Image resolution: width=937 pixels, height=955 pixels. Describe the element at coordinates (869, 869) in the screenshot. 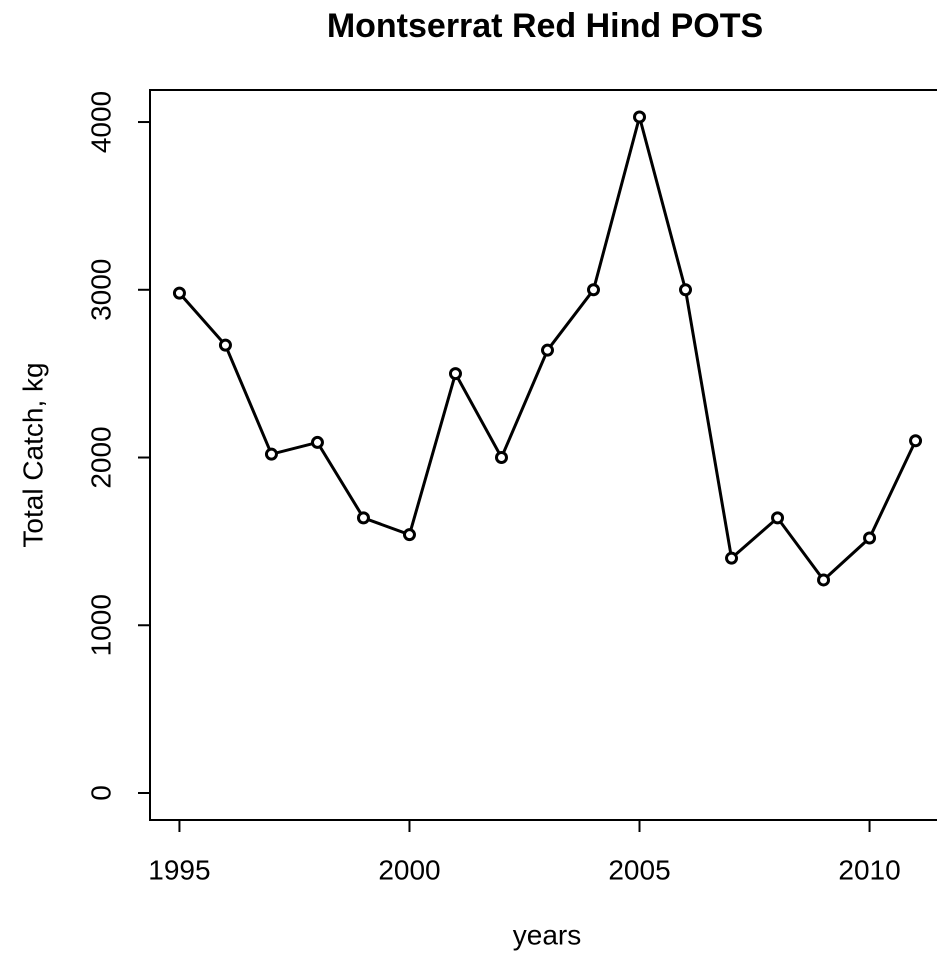

I see `x-tick-label: 2010` at that location.